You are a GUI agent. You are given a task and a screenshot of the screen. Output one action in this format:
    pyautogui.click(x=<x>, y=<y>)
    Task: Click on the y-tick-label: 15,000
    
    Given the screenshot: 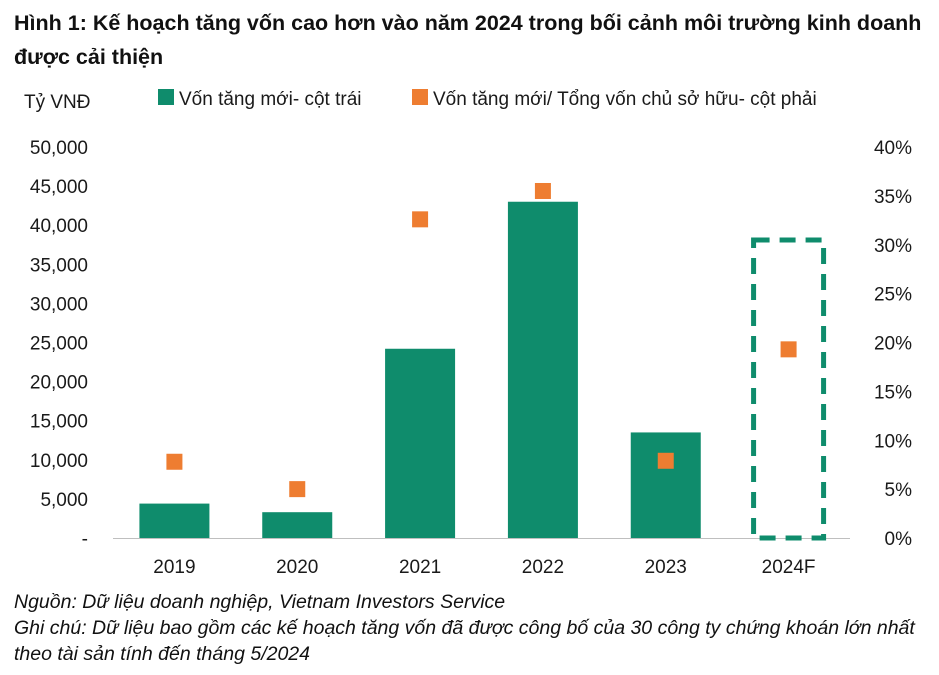 What is the action you would take?
    pyautogui.click(x=59, y=422)
    